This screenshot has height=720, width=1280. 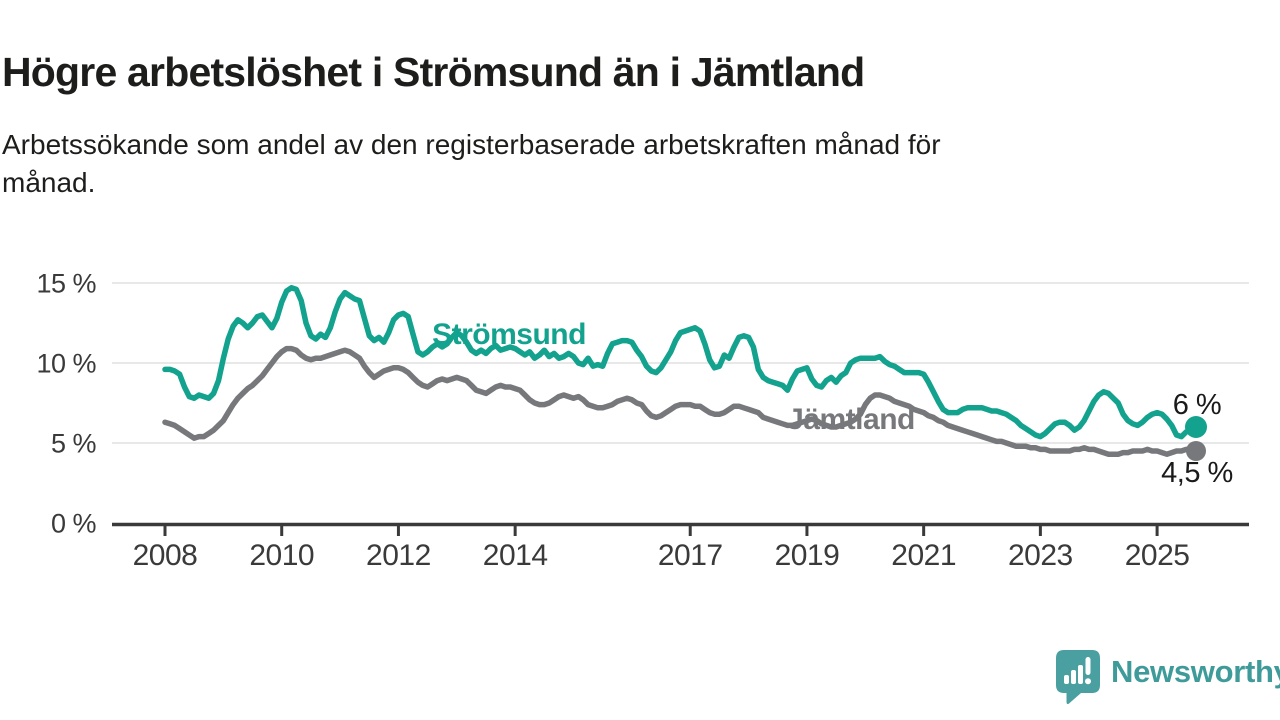 I want to click on newsworthy-logo: Newsworthy, so click(x=1168, y=677).